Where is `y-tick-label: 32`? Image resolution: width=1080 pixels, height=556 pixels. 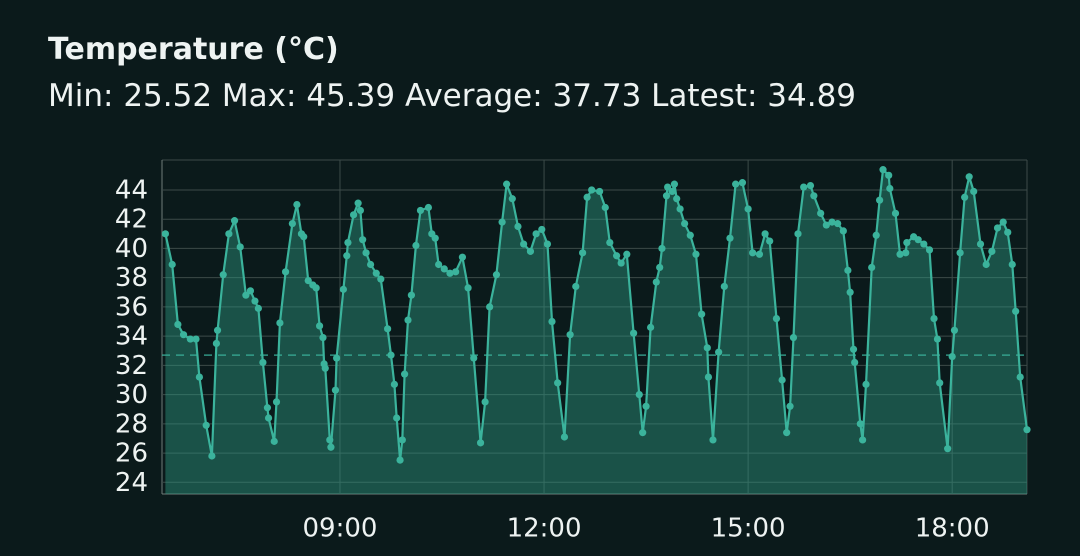 y-tick-label: 32 is located at coordinates (131, 366).